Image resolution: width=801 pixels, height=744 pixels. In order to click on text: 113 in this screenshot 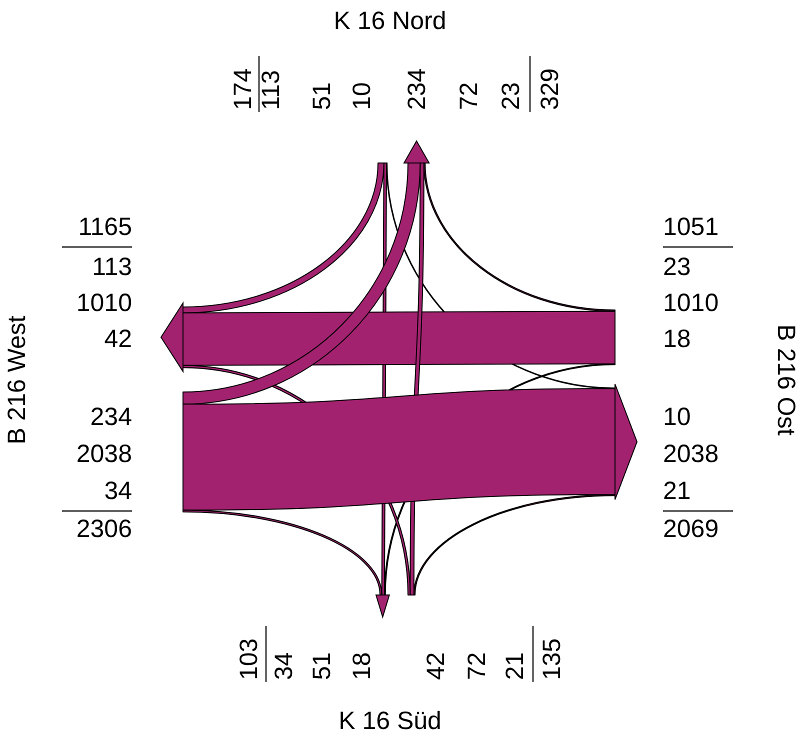, I will do `click(270, 90)`.